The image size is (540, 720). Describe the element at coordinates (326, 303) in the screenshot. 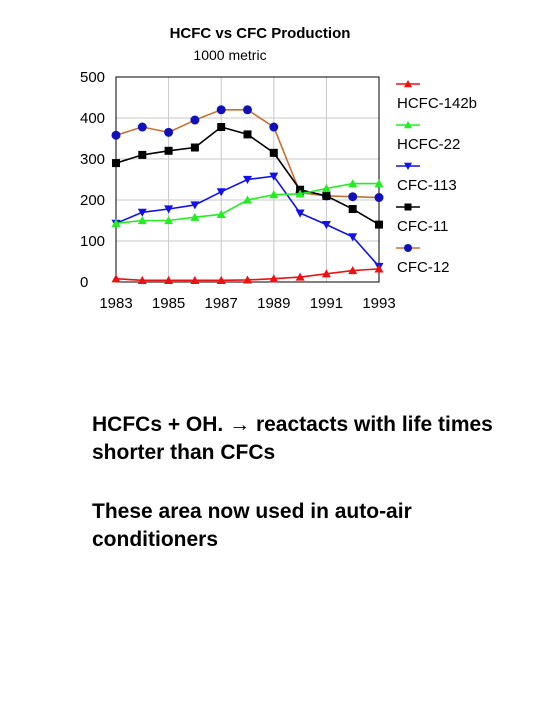

I see `x-tick-label: 1991` at that location.